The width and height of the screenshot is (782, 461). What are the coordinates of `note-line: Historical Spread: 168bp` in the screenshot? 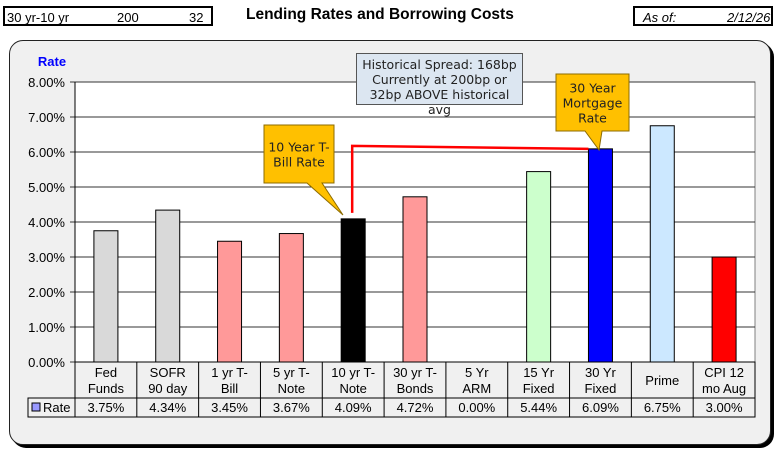 It's located at (439, 64).